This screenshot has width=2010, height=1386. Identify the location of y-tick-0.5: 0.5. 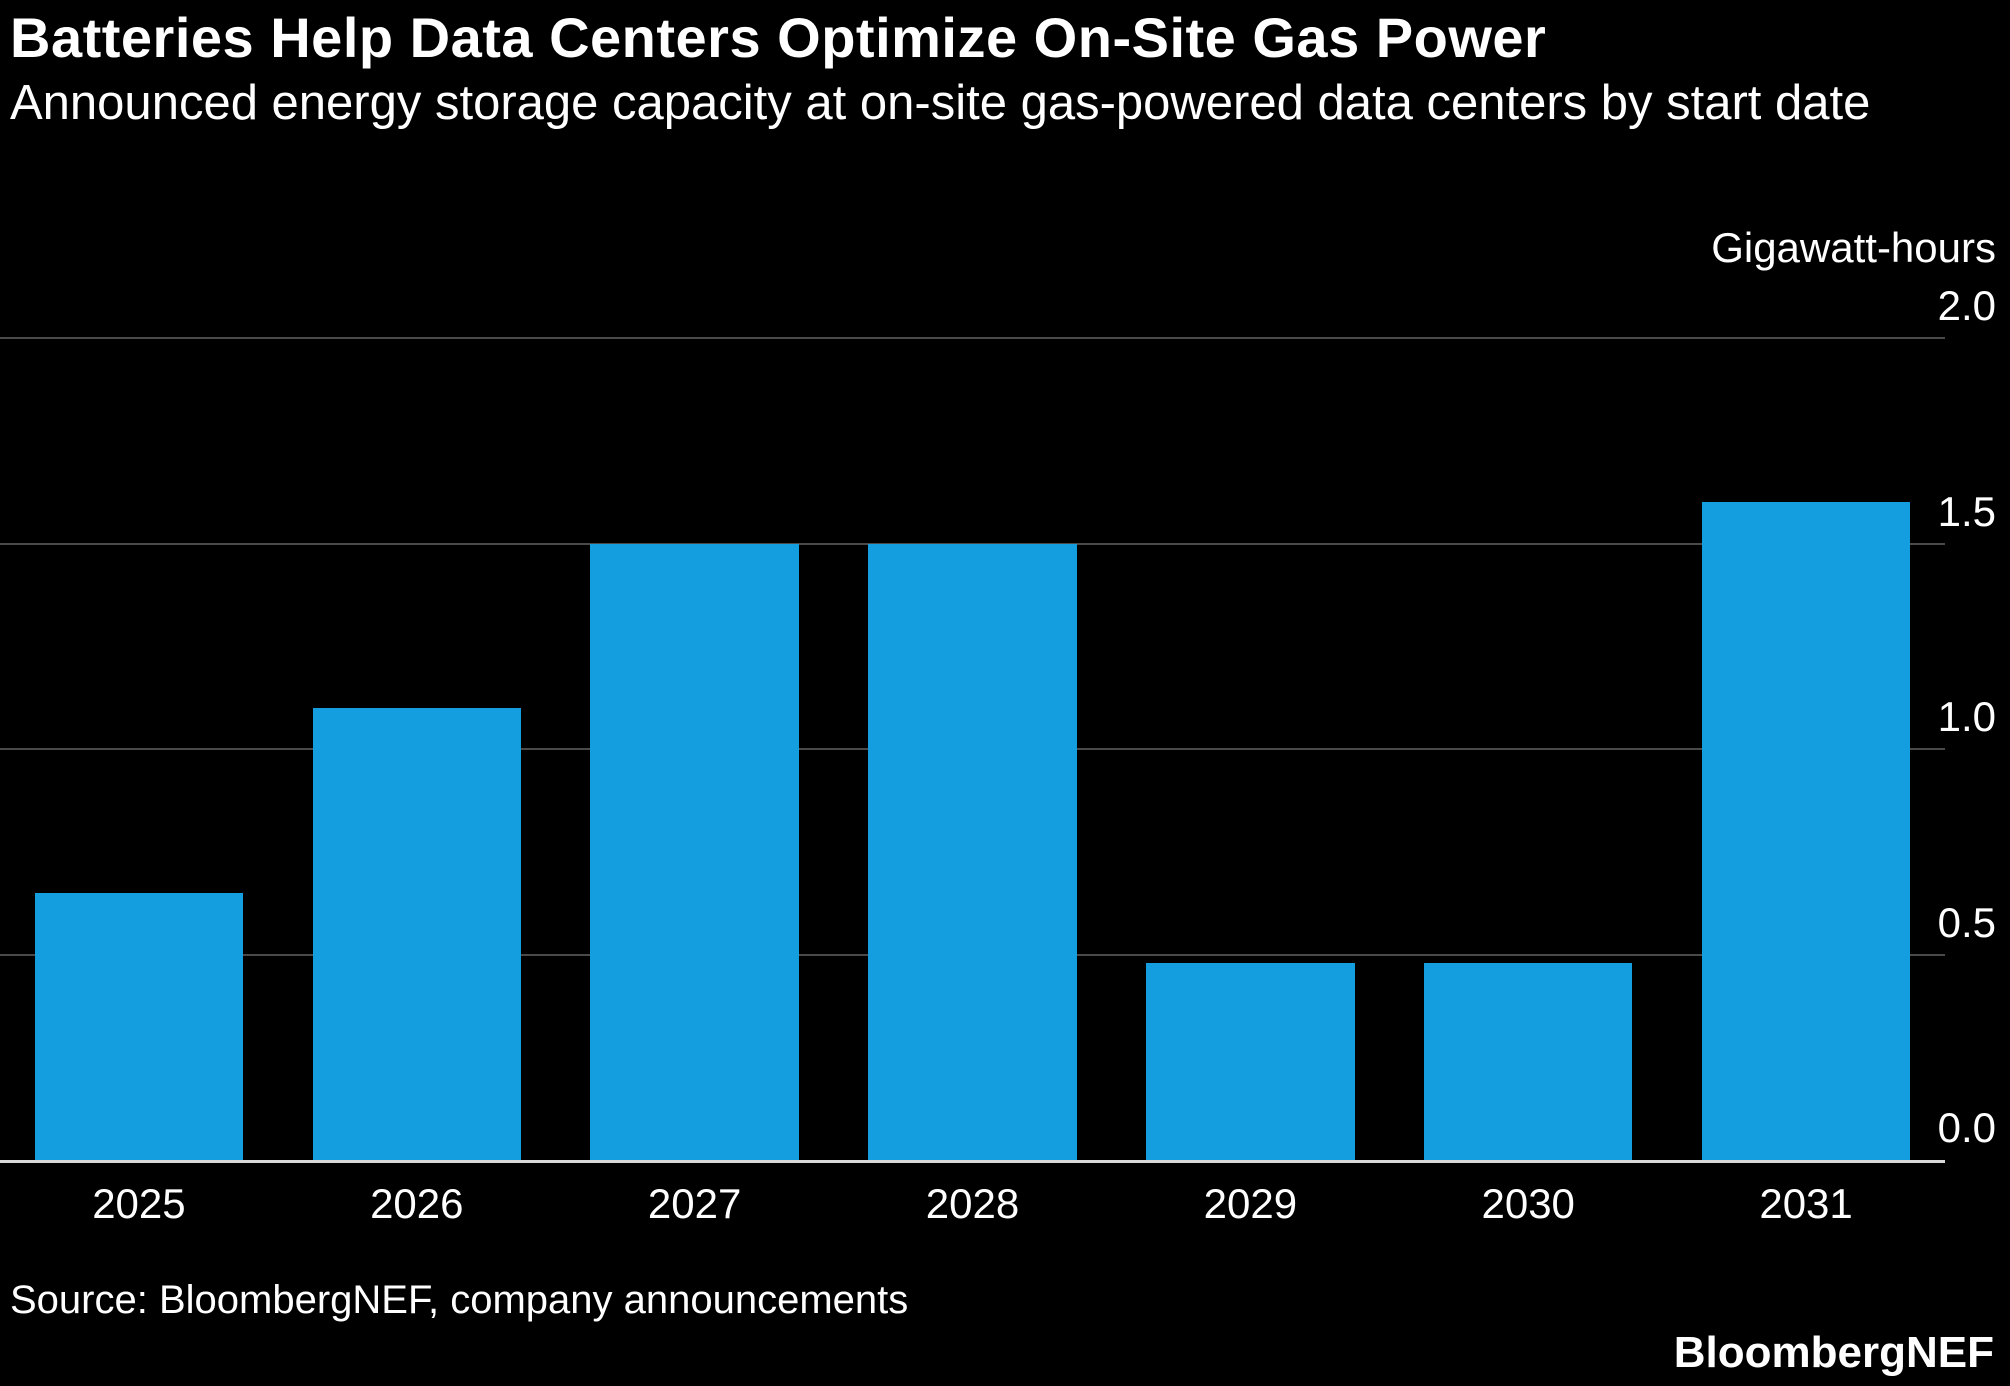
(1966, 922).